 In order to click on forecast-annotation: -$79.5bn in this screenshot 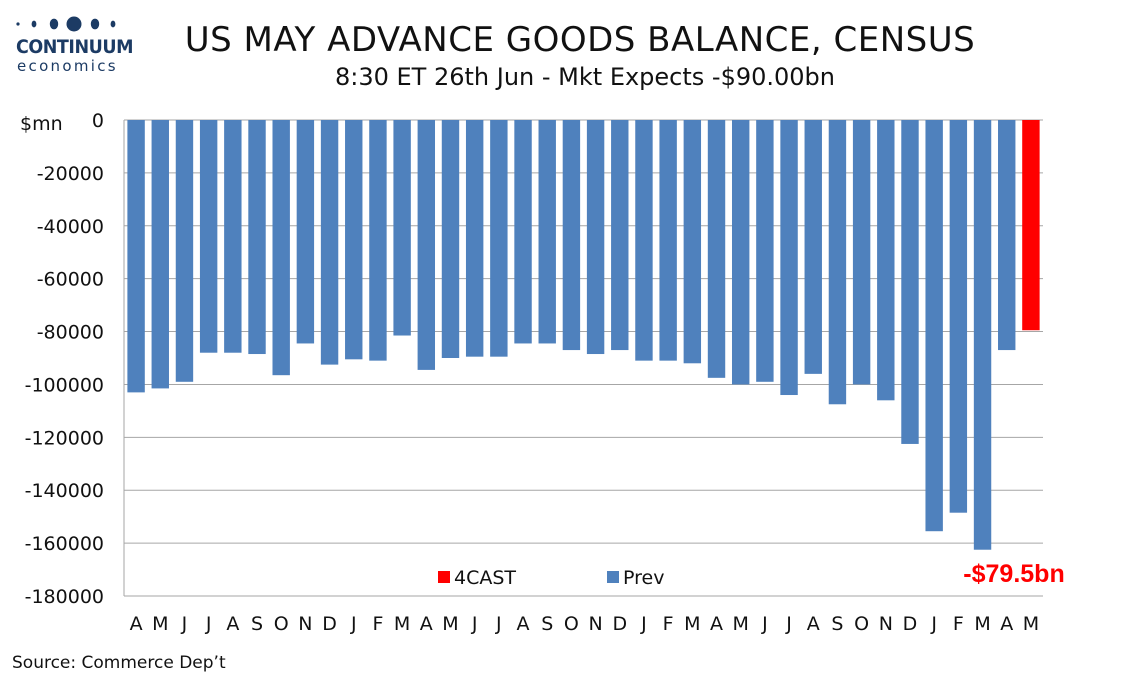, I will do `click(1013, 574)`.